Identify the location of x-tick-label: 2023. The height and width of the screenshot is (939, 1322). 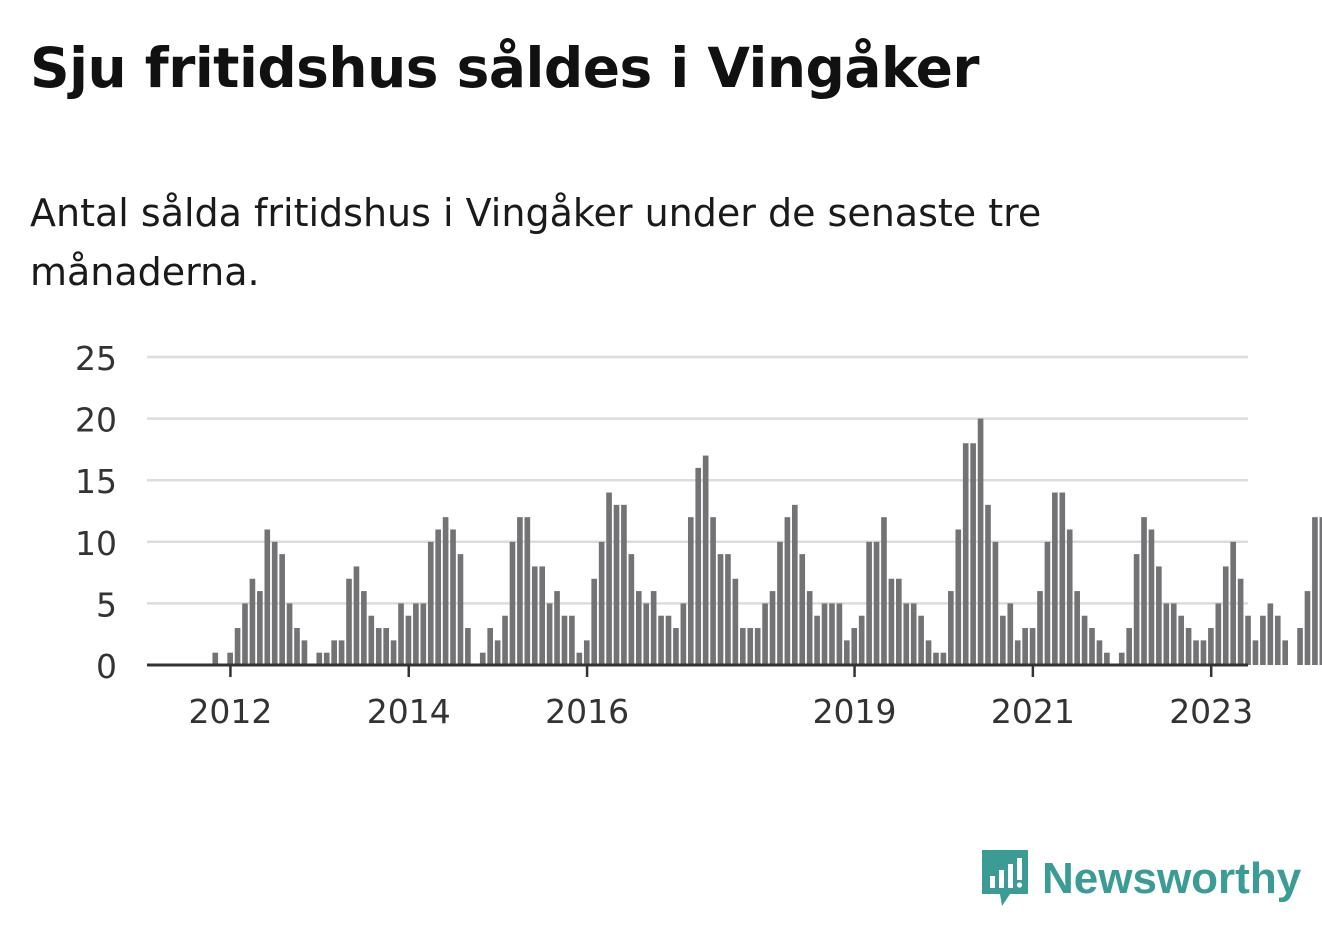
(1211, 711).